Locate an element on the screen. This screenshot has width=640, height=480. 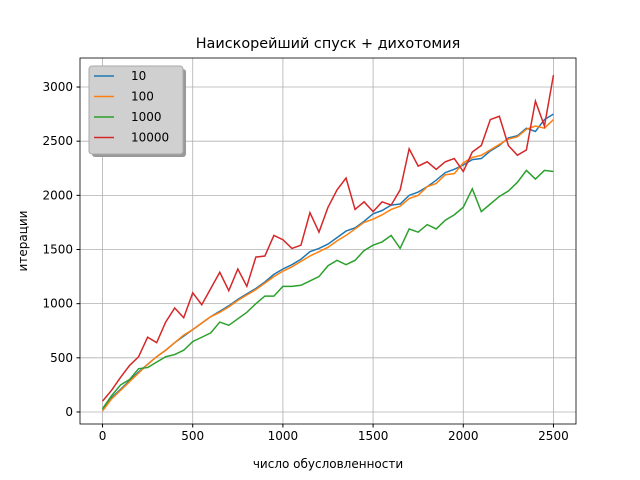
x-tick-label: 500 is located at coordinates (192, 436).